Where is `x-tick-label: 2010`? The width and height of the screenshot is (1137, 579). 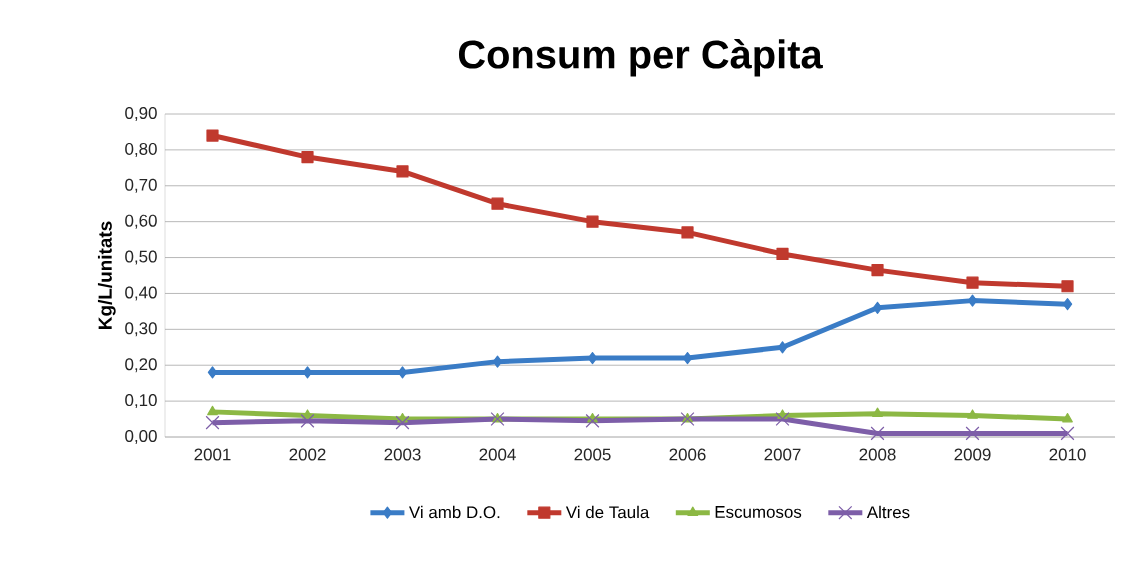
x-tick-label: 2010 is located at coordinates (1067, 454).